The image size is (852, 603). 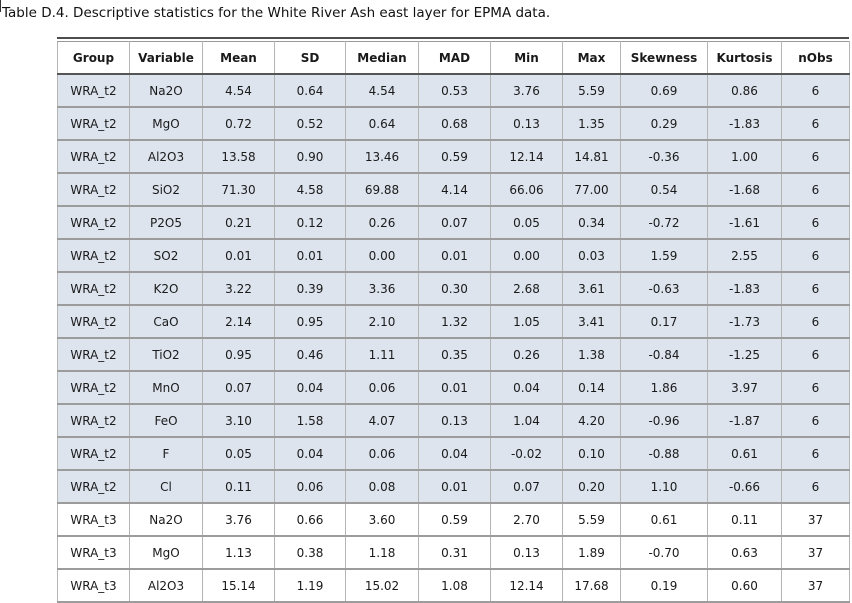 I want to click on cell-max: 0.14, so click(x=591, y=388).